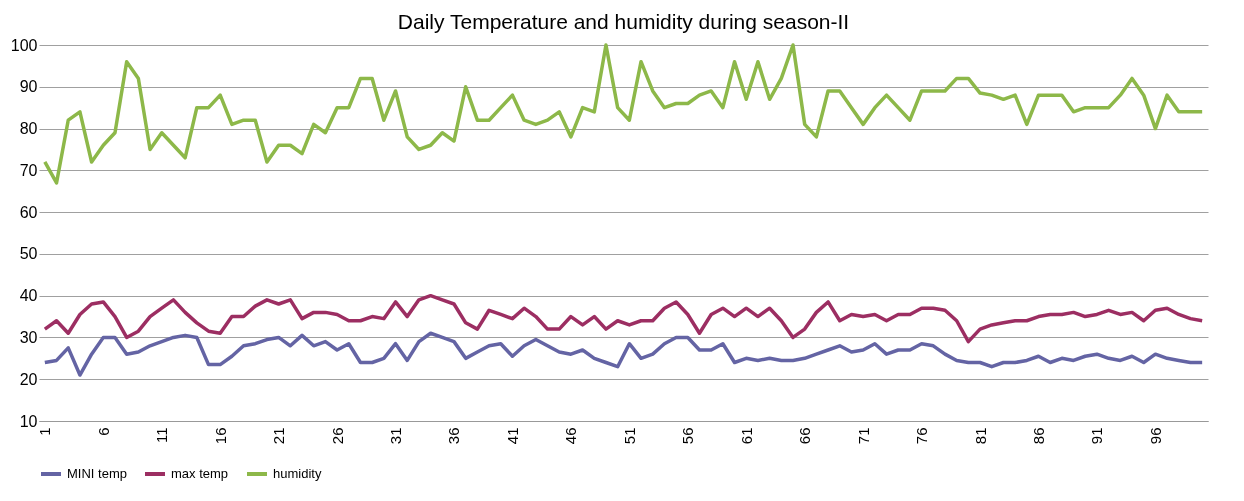  Describe the element at coordinates (28, 296) in the screenshot. I see `y-tick-label: 40` at that location.